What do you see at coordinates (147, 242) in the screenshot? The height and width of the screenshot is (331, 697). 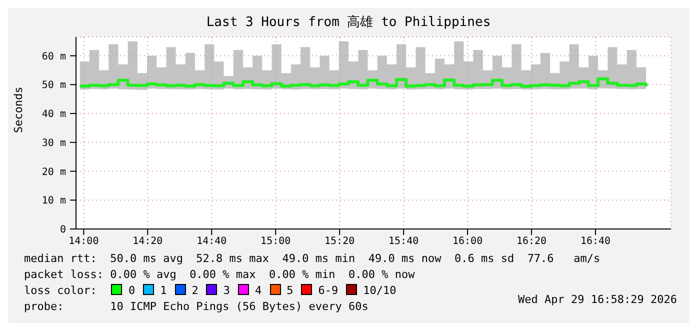 I see `x-tick-label: 14:20` at bounding box center [147, 242].